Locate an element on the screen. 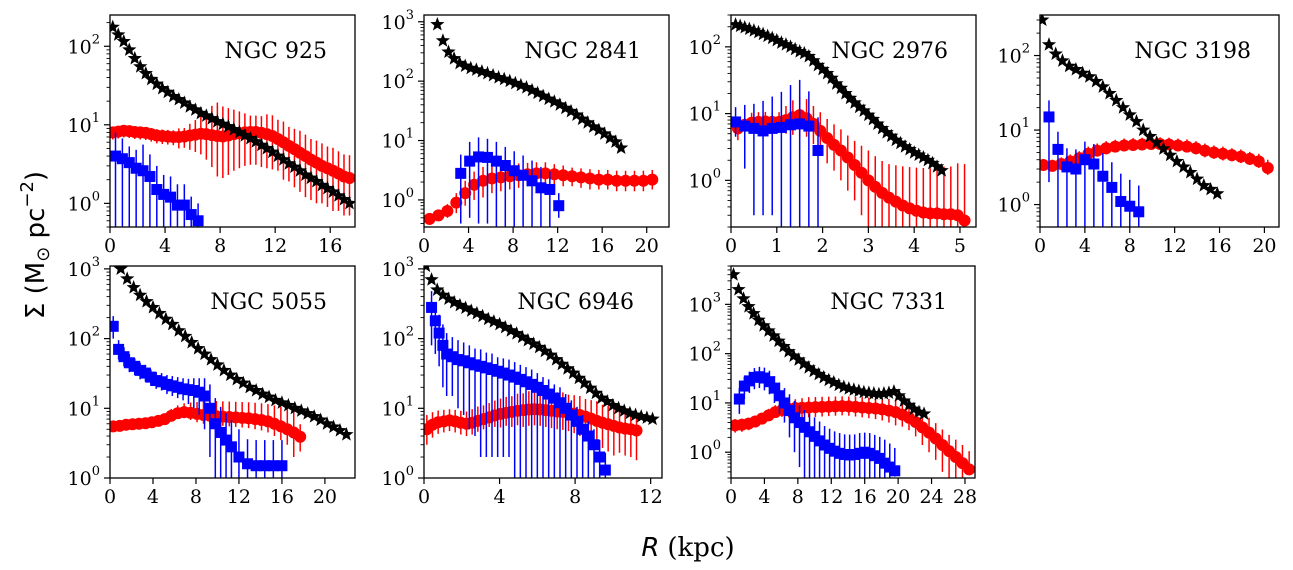 The image size is (1293, 570). x-tick-label: 3 is located at coordinates (868, 246).